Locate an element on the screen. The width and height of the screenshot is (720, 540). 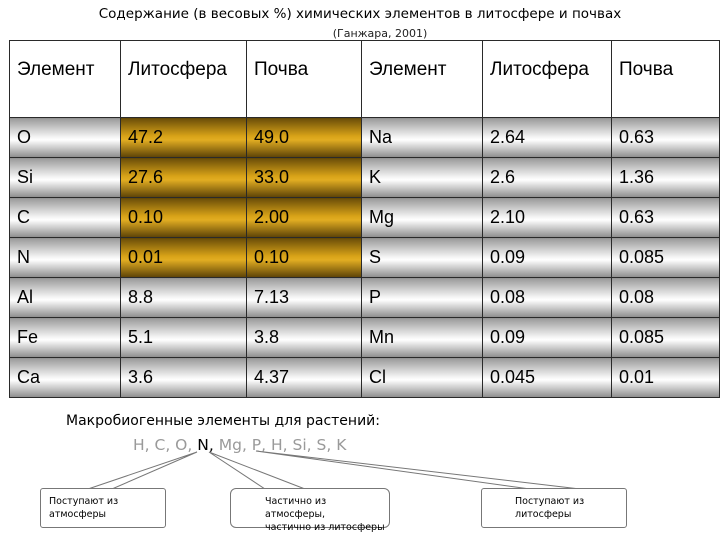
table-cell: 27.6 is located at coordinates (183, 177).